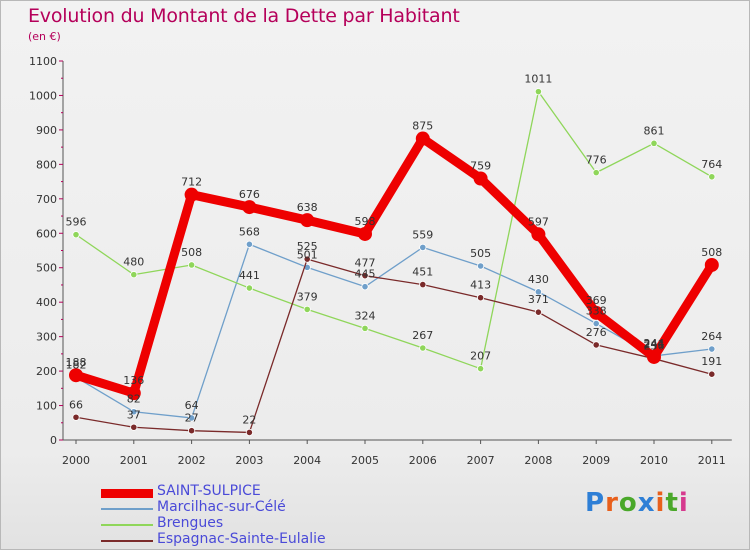 The height and width of the screenshot is (550, 750). Describe the element at coordinates (46, 164) in the screenshot. I see `y-tick-label: 800` at that location.